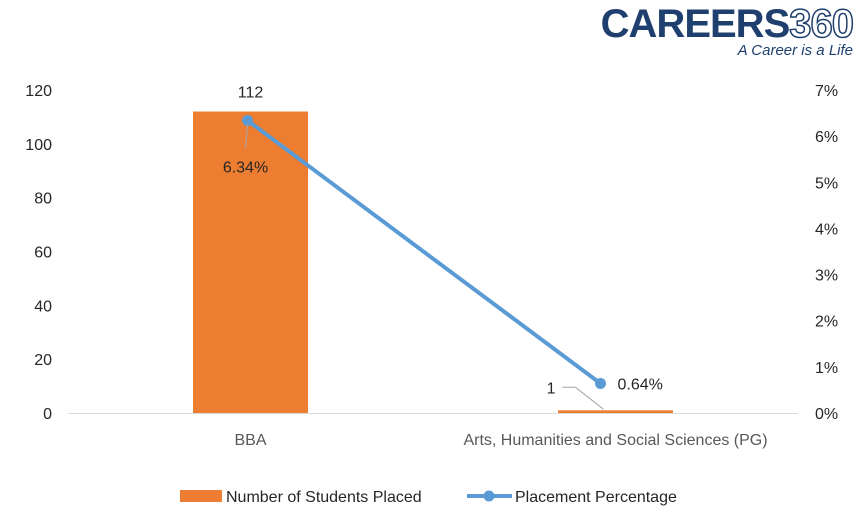  Describe the element at coordinates (583, 398) in the screenshot. I see `bar-label-leader` at that location.